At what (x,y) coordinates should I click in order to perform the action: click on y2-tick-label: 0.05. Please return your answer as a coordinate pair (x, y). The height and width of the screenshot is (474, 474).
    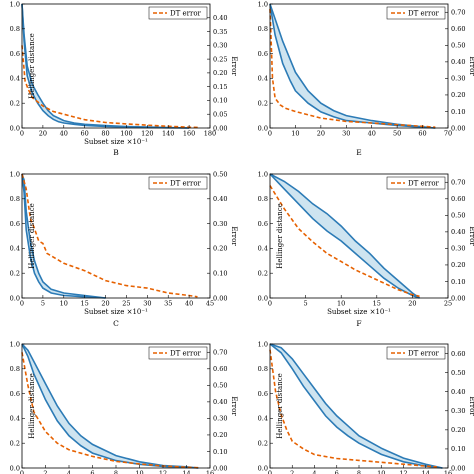
    Looking at the image, I should click on (220, 115).